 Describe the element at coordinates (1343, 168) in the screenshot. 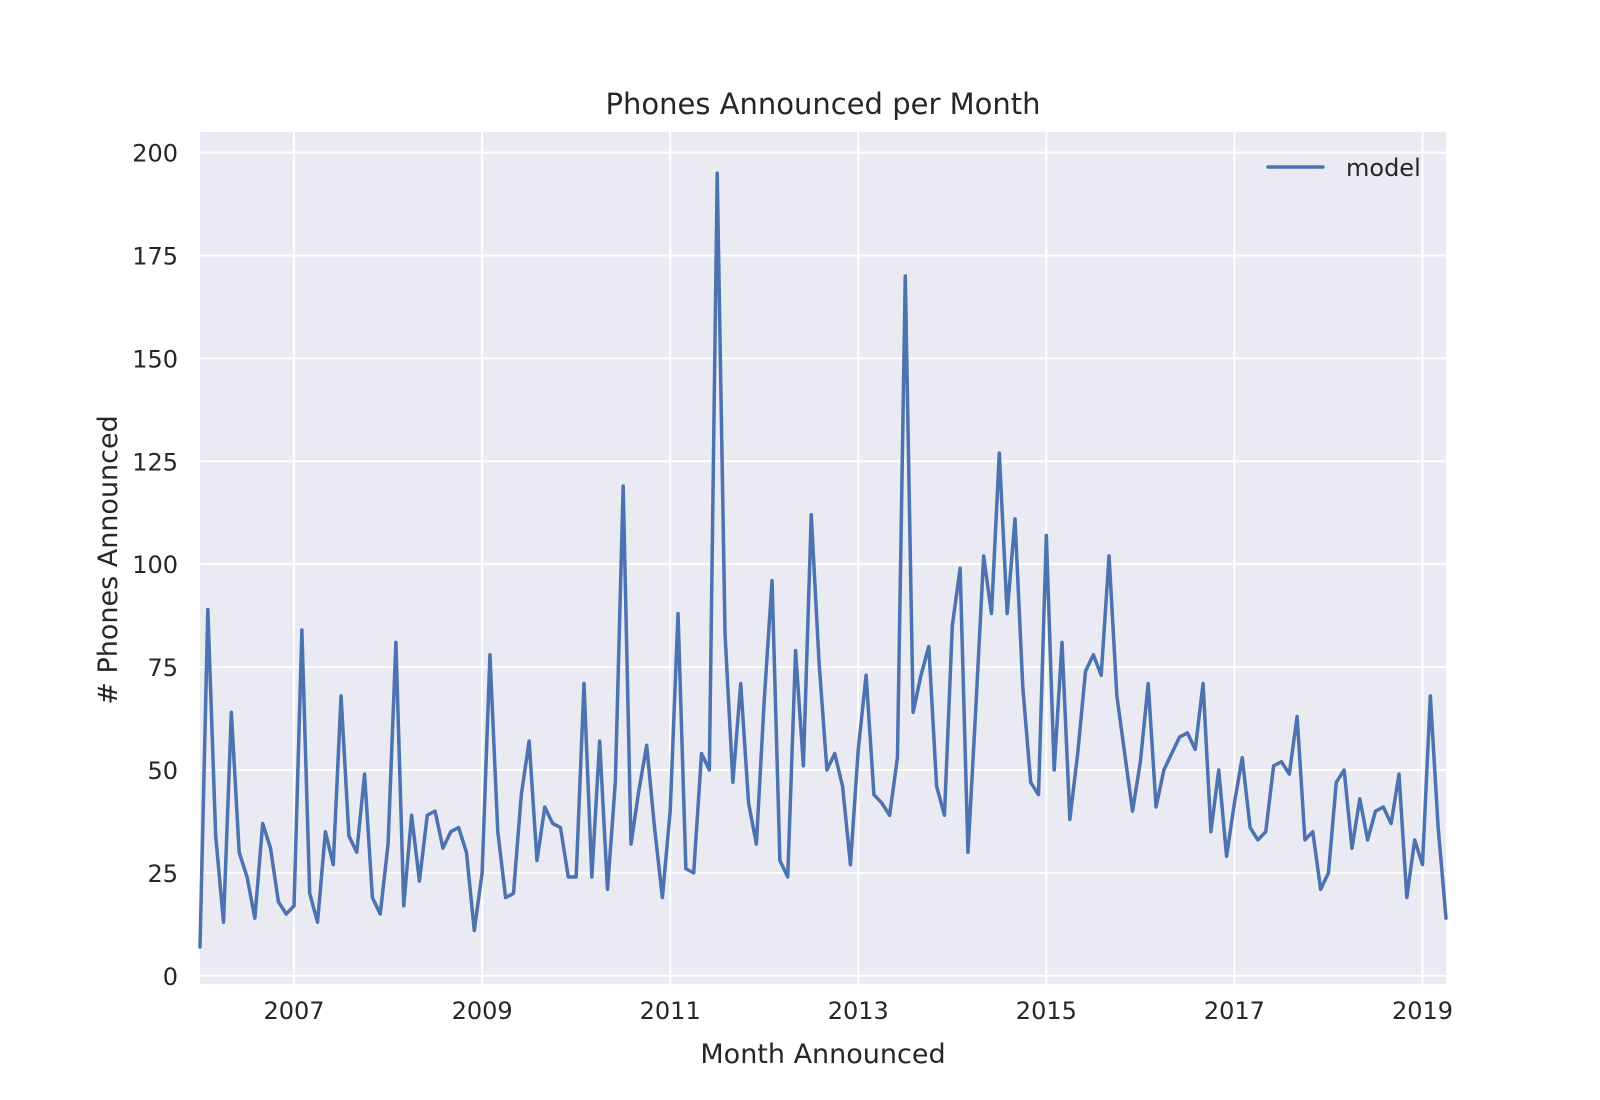

I see `legend: model` at that location.